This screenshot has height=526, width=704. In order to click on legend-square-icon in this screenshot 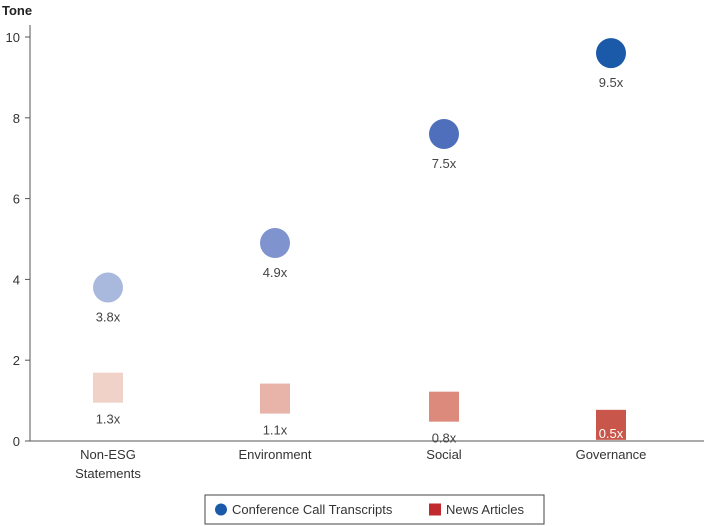, I will do `click(435, 509)`.